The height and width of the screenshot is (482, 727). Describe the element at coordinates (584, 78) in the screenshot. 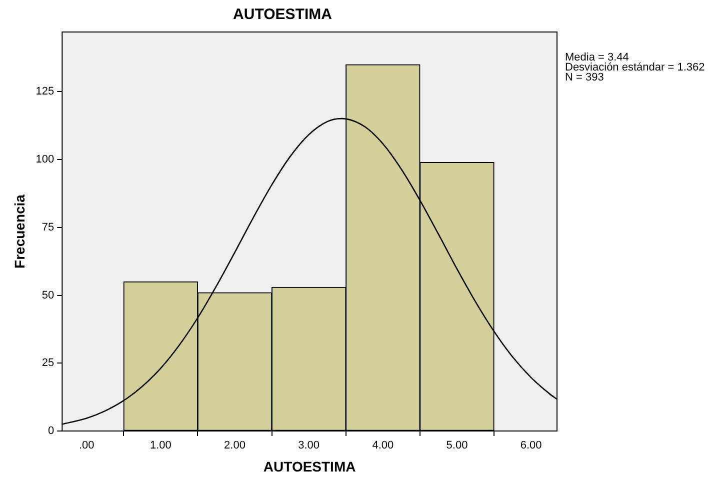

I see `text: N = 393` at that location.